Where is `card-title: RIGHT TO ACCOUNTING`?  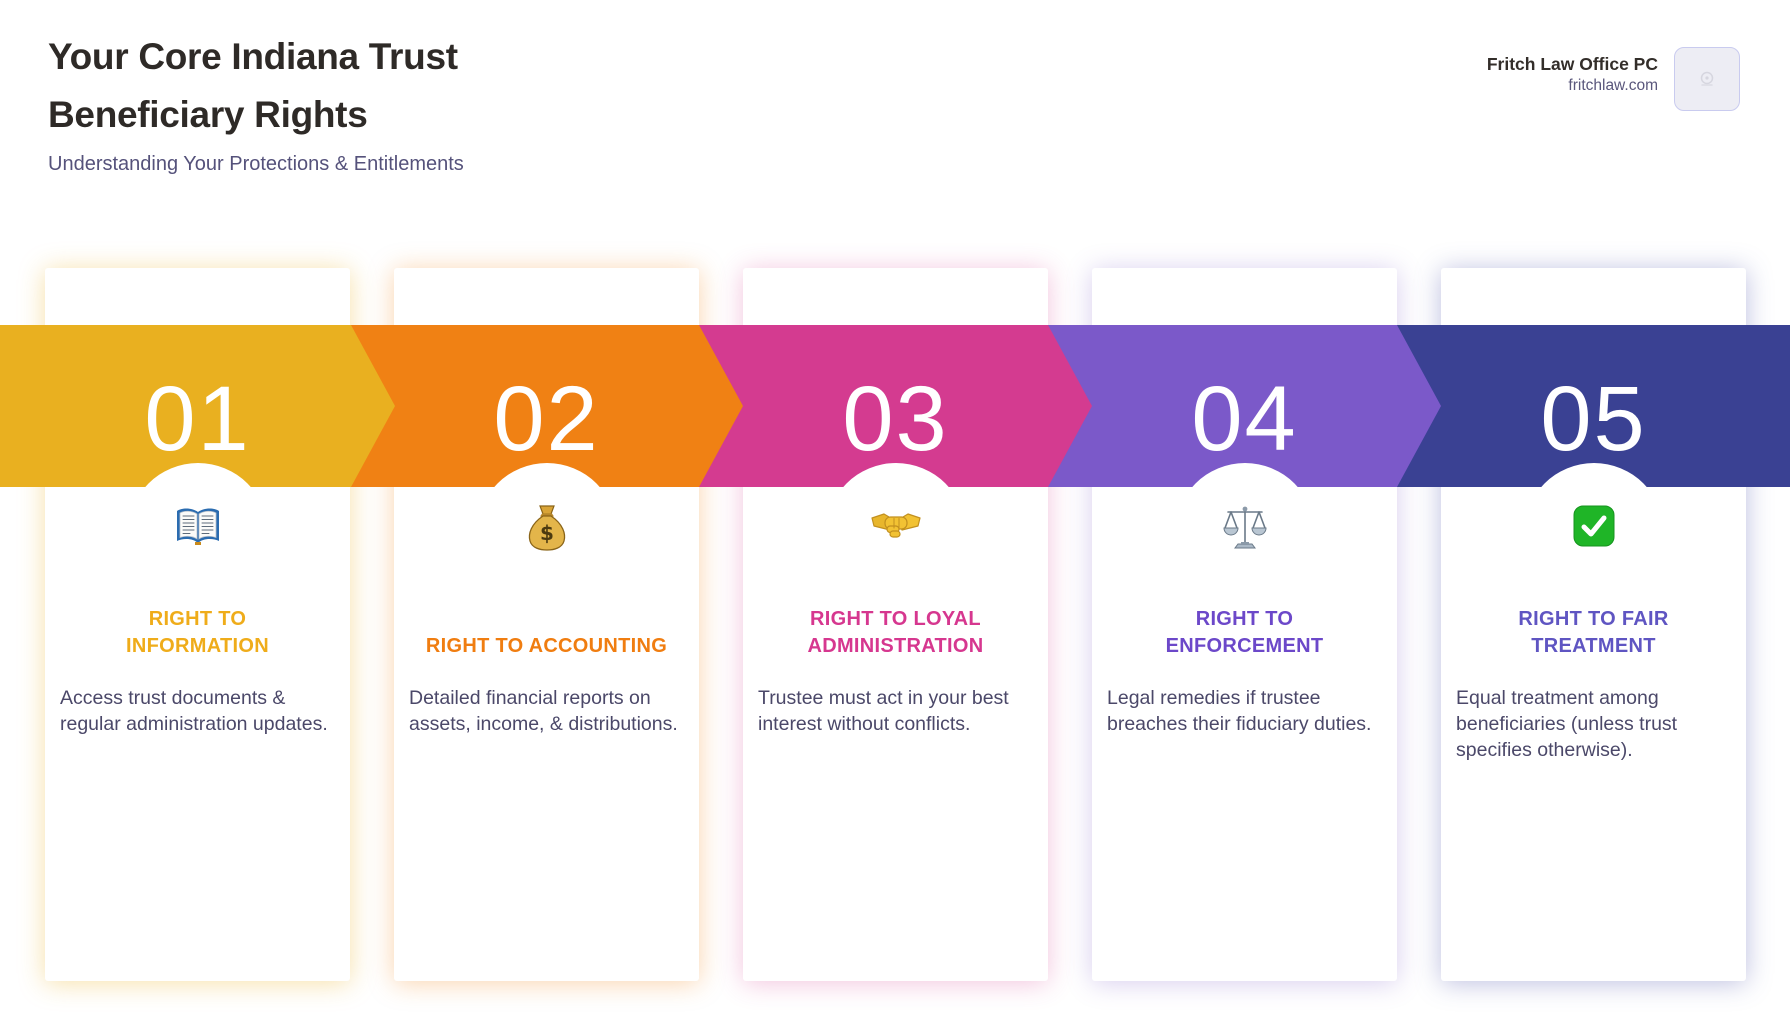
card-title: RIGHT TO ACCOUNTING is located at coordinates (546, 646).